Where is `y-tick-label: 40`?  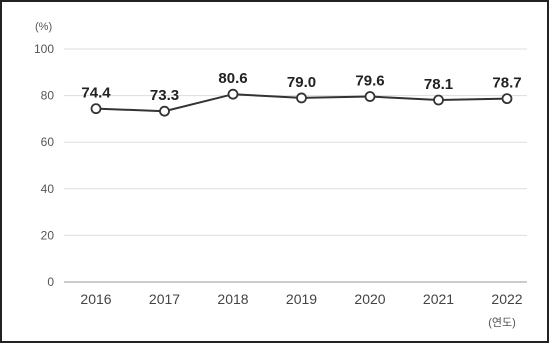 y-tick-label: 40 is located at coordinates (48, 189).